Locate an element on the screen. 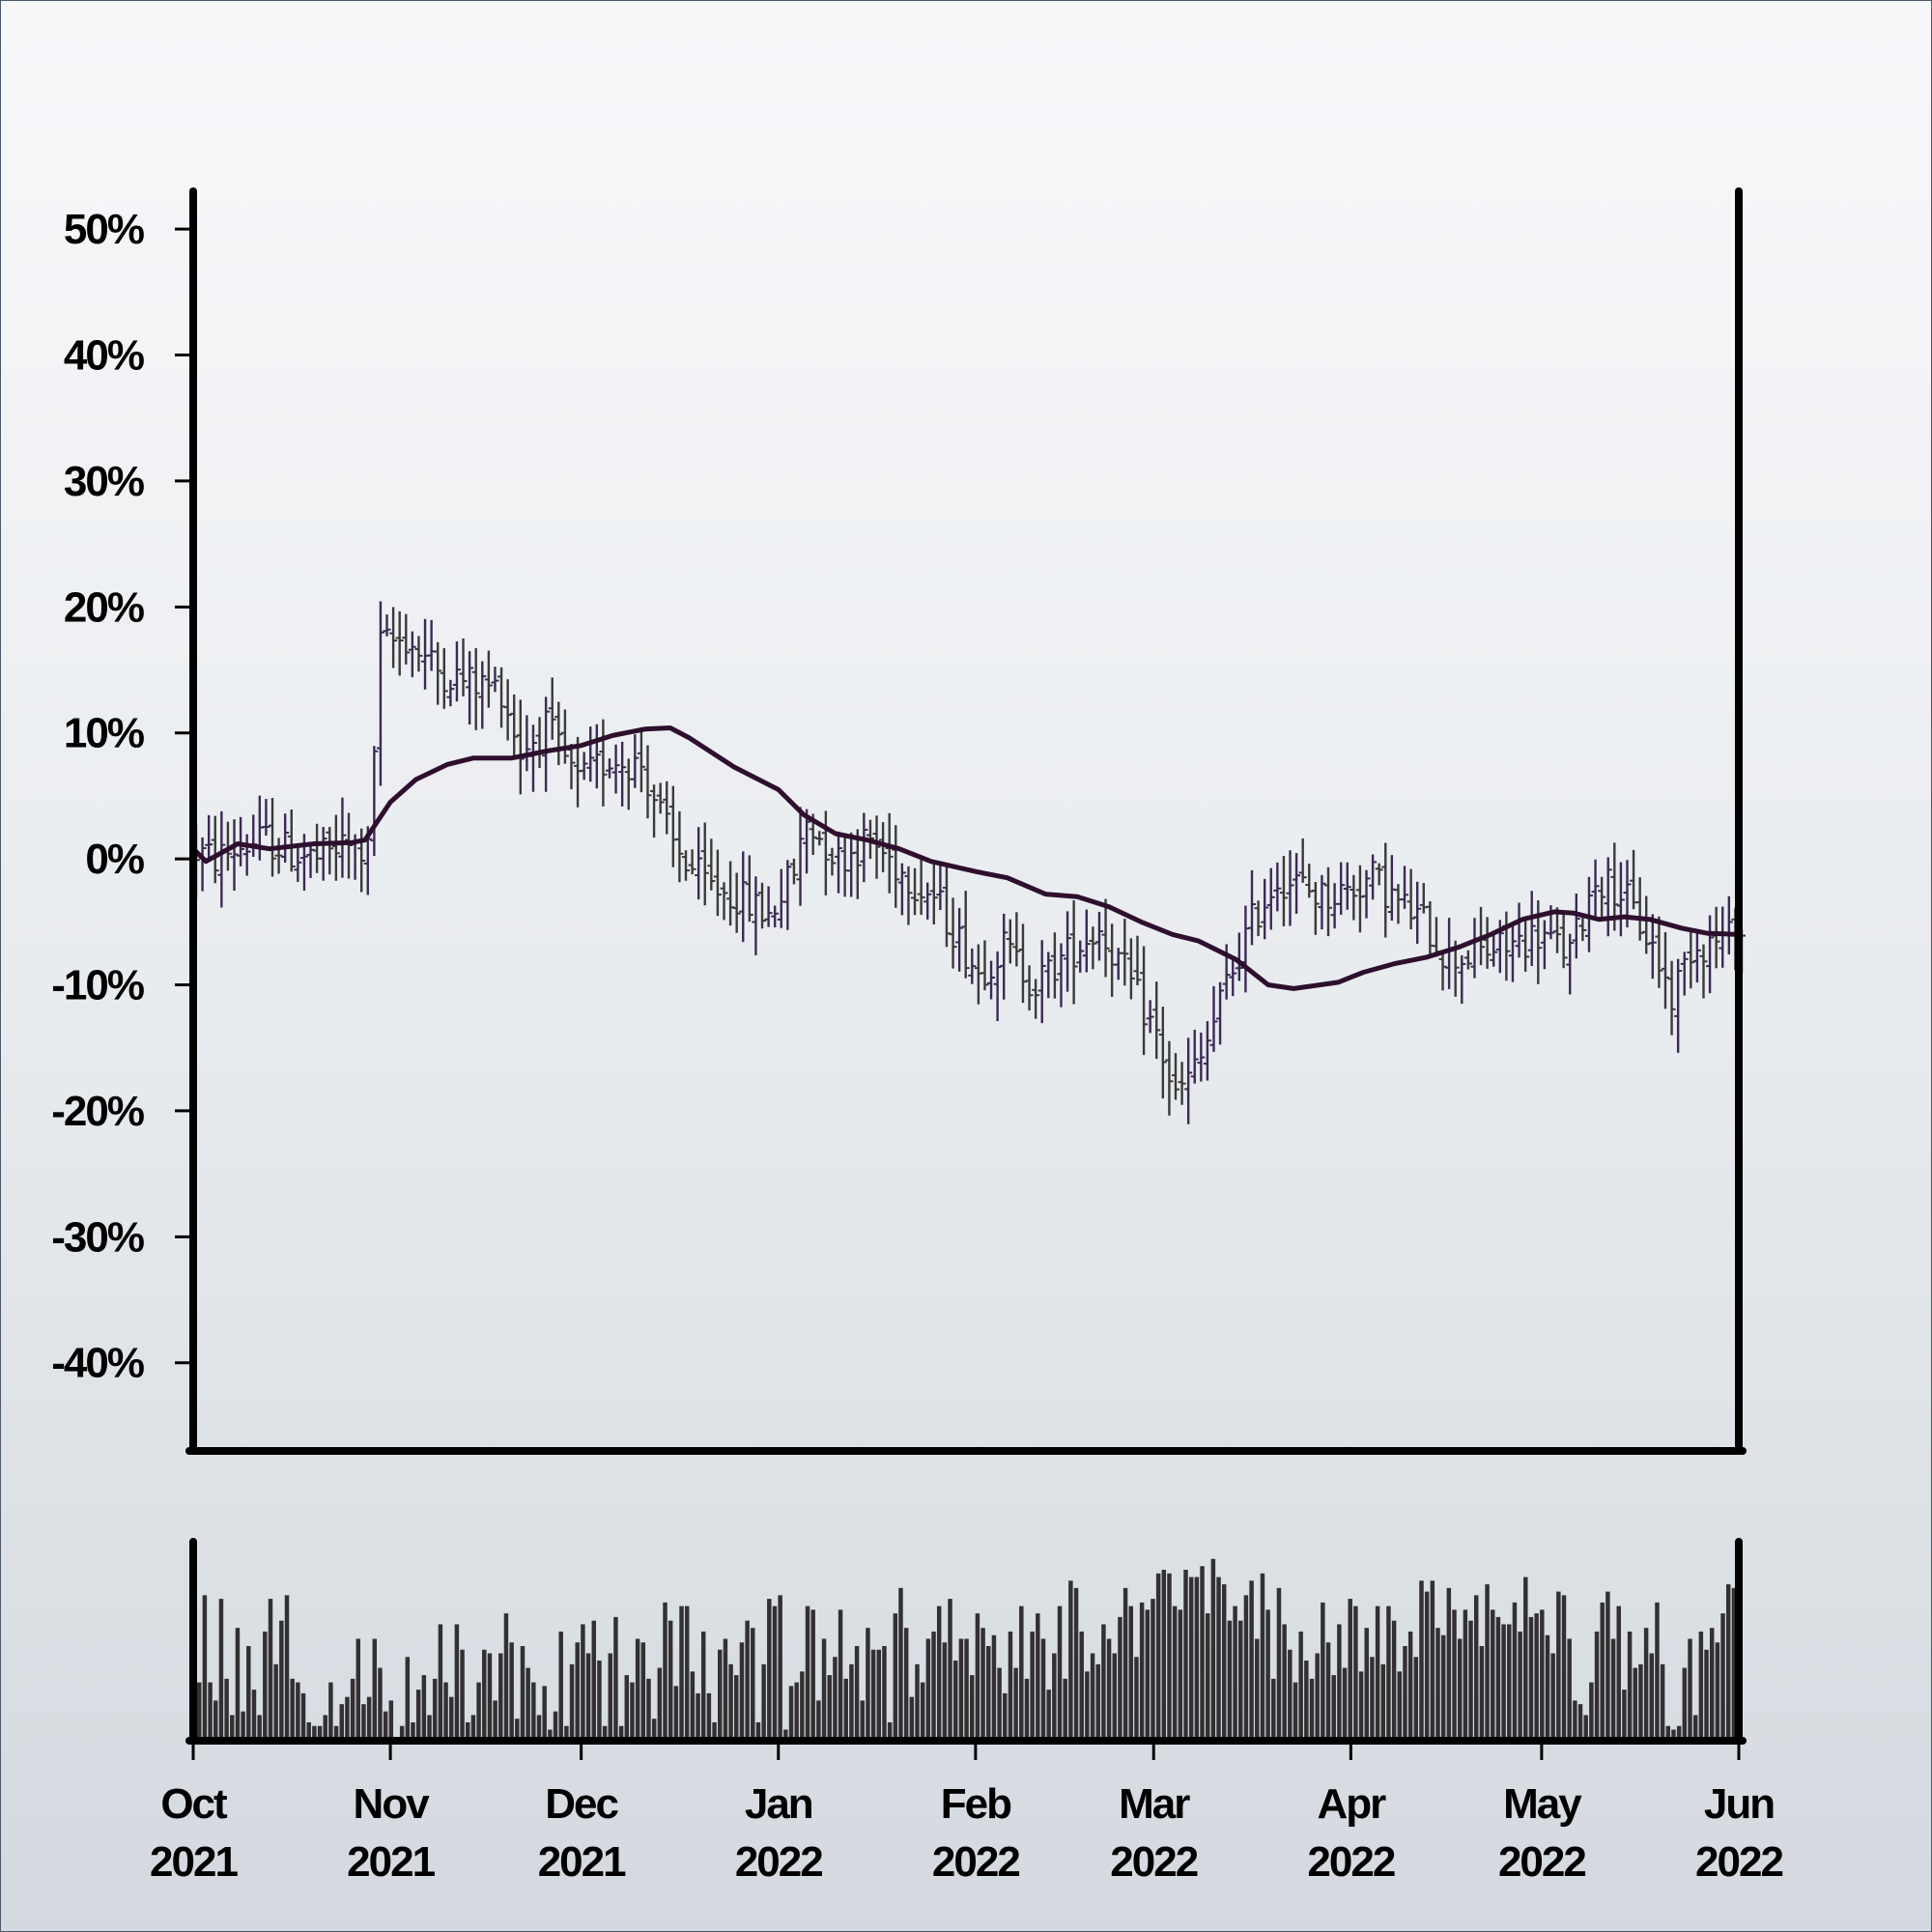 The image size is (1932, 1932). y-tick-label: 20% is located at coordinates (104, 607).